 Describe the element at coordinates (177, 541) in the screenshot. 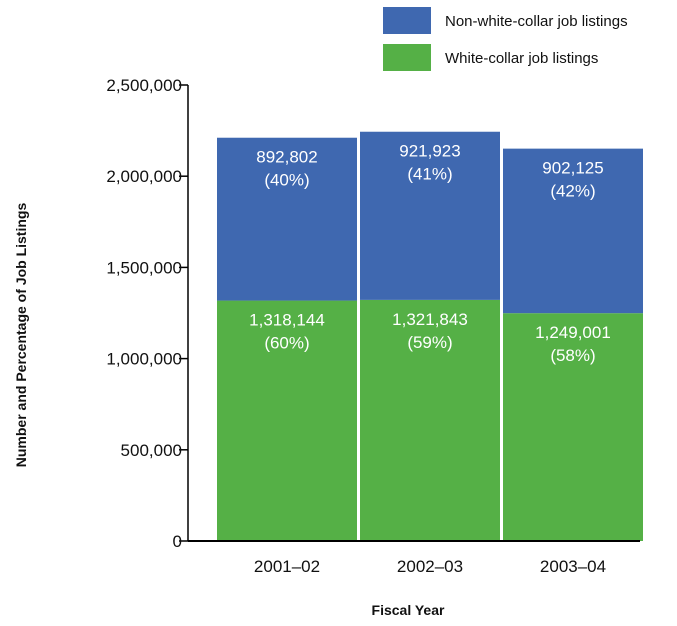

I see `y-tick-label: 0` at that location.